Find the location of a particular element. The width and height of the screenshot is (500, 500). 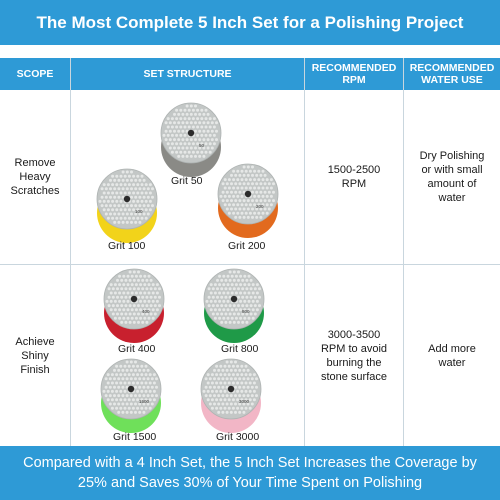

grit-label: Grit 50 is located at coordinates (187, 181).